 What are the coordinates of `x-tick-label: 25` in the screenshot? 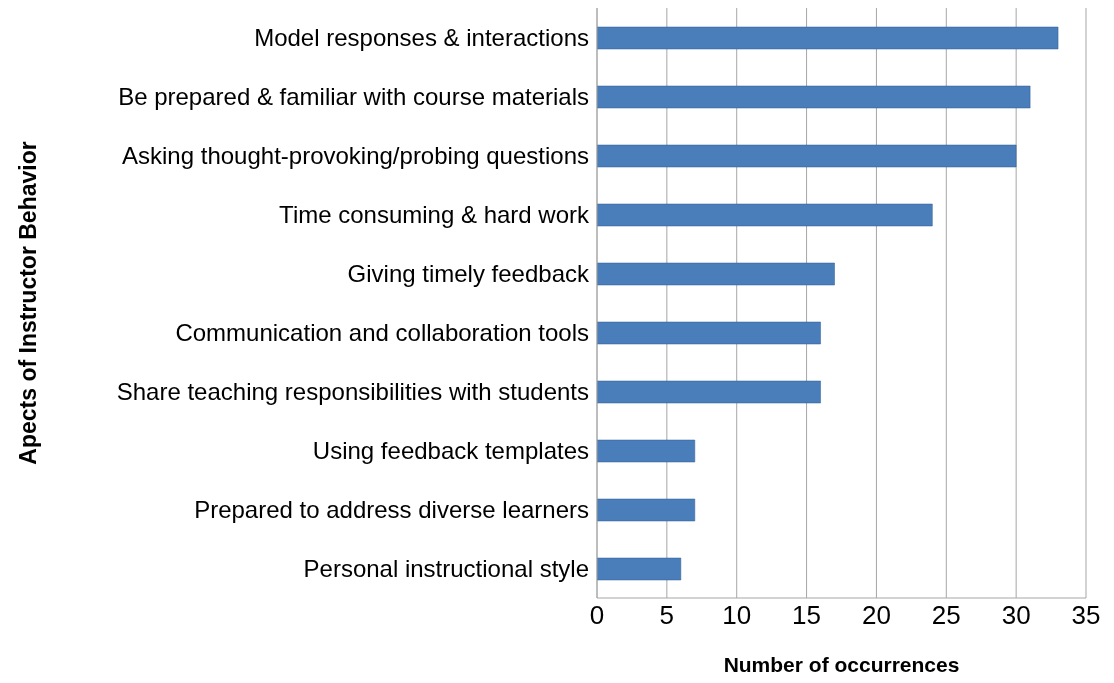 It's located at (946, 615).